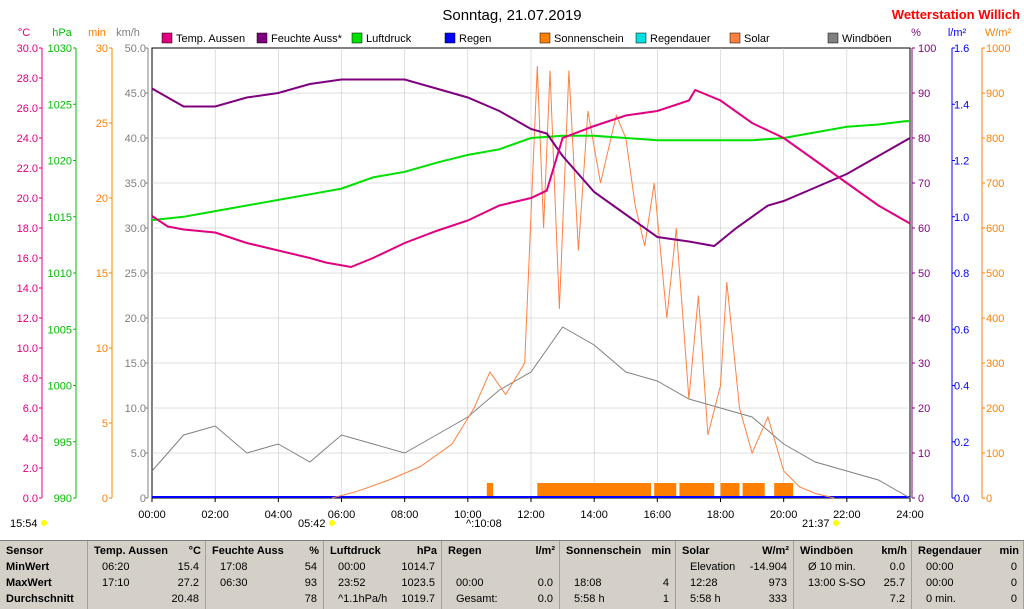  What do you see at coordinates (363, 599) in the screenshot?
I see `stats-cell-label: ^1.1hPa/h` at bounding box center [363, 599].